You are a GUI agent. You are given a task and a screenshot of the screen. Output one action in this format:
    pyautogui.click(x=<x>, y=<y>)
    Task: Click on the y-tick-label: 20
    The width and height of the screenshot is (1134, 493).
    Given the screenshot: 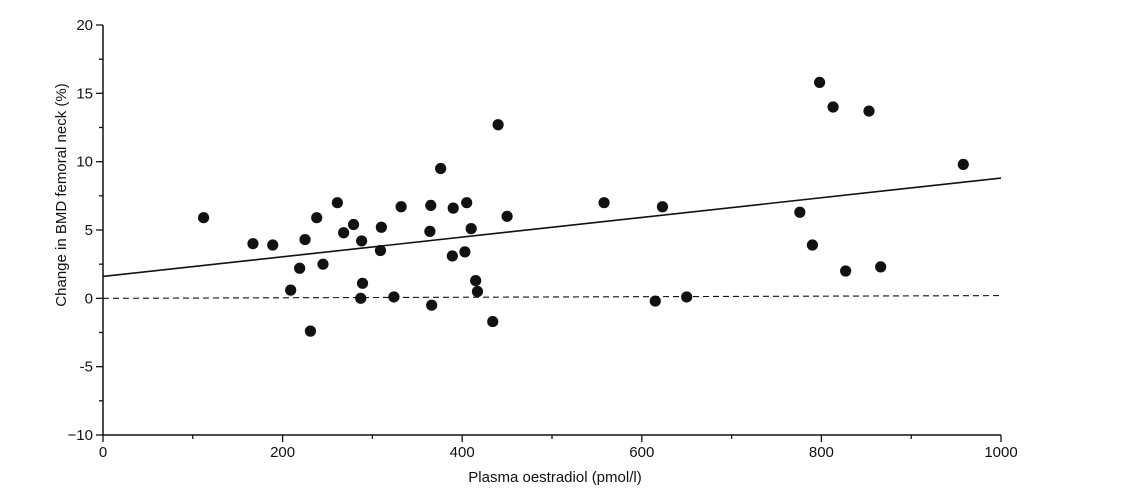 What is the action you would take?
    pyautogui.click(x=84, y=25)
    